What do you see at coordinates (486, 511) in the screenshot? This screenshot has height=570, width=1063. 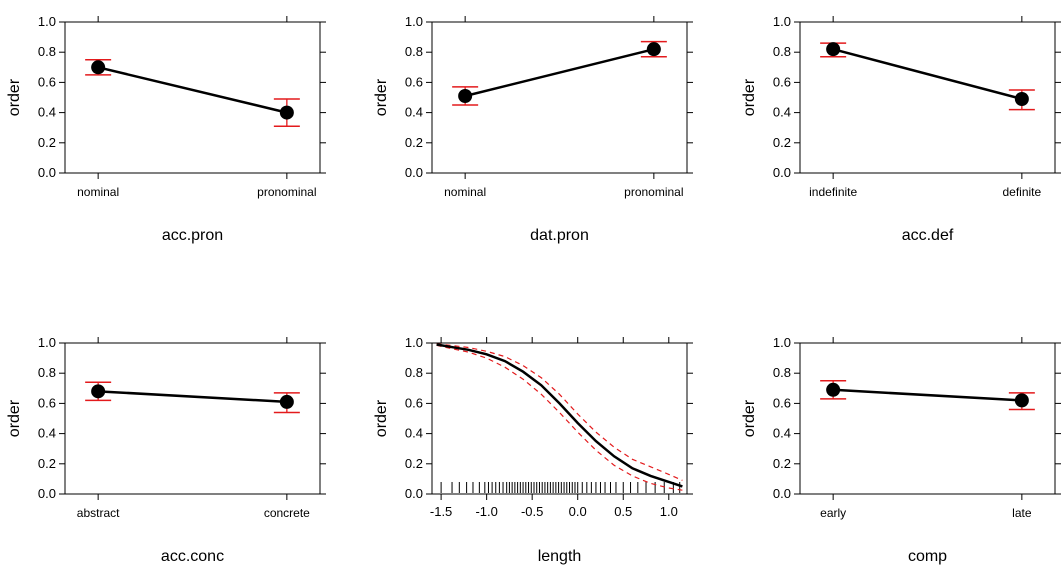 I see `x-tick-label: -1.0` at bounding box center [486, 511].